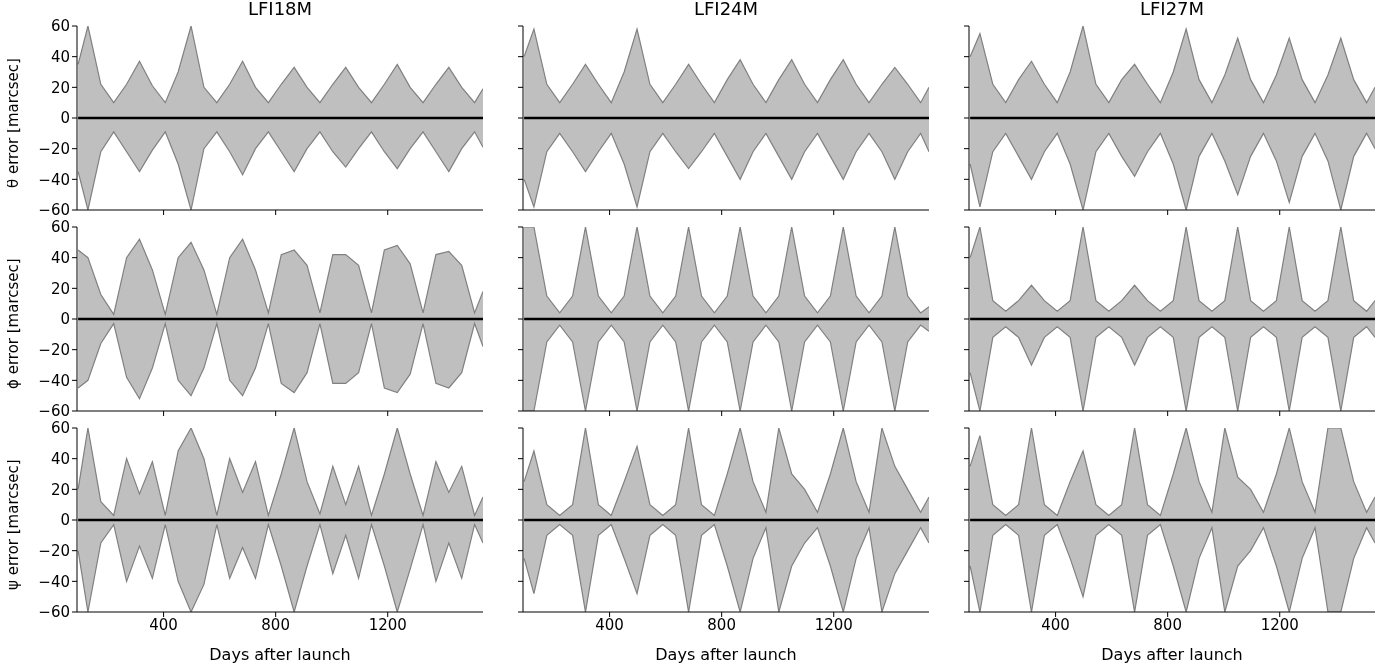 Image resolution: width=1394 pixels, height=666 pixels. What do you see at coordinates (1172, 10) in the screenshot?
I see `chart-title: LFI27M` at bounding box center [1172, 10].